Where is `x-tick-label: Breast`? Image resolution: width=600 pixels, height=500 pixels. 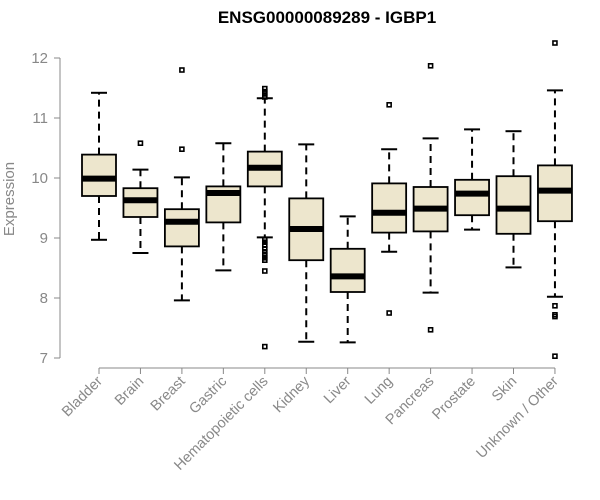 x-tick-label: Breast is located at coordinates (168, 394).